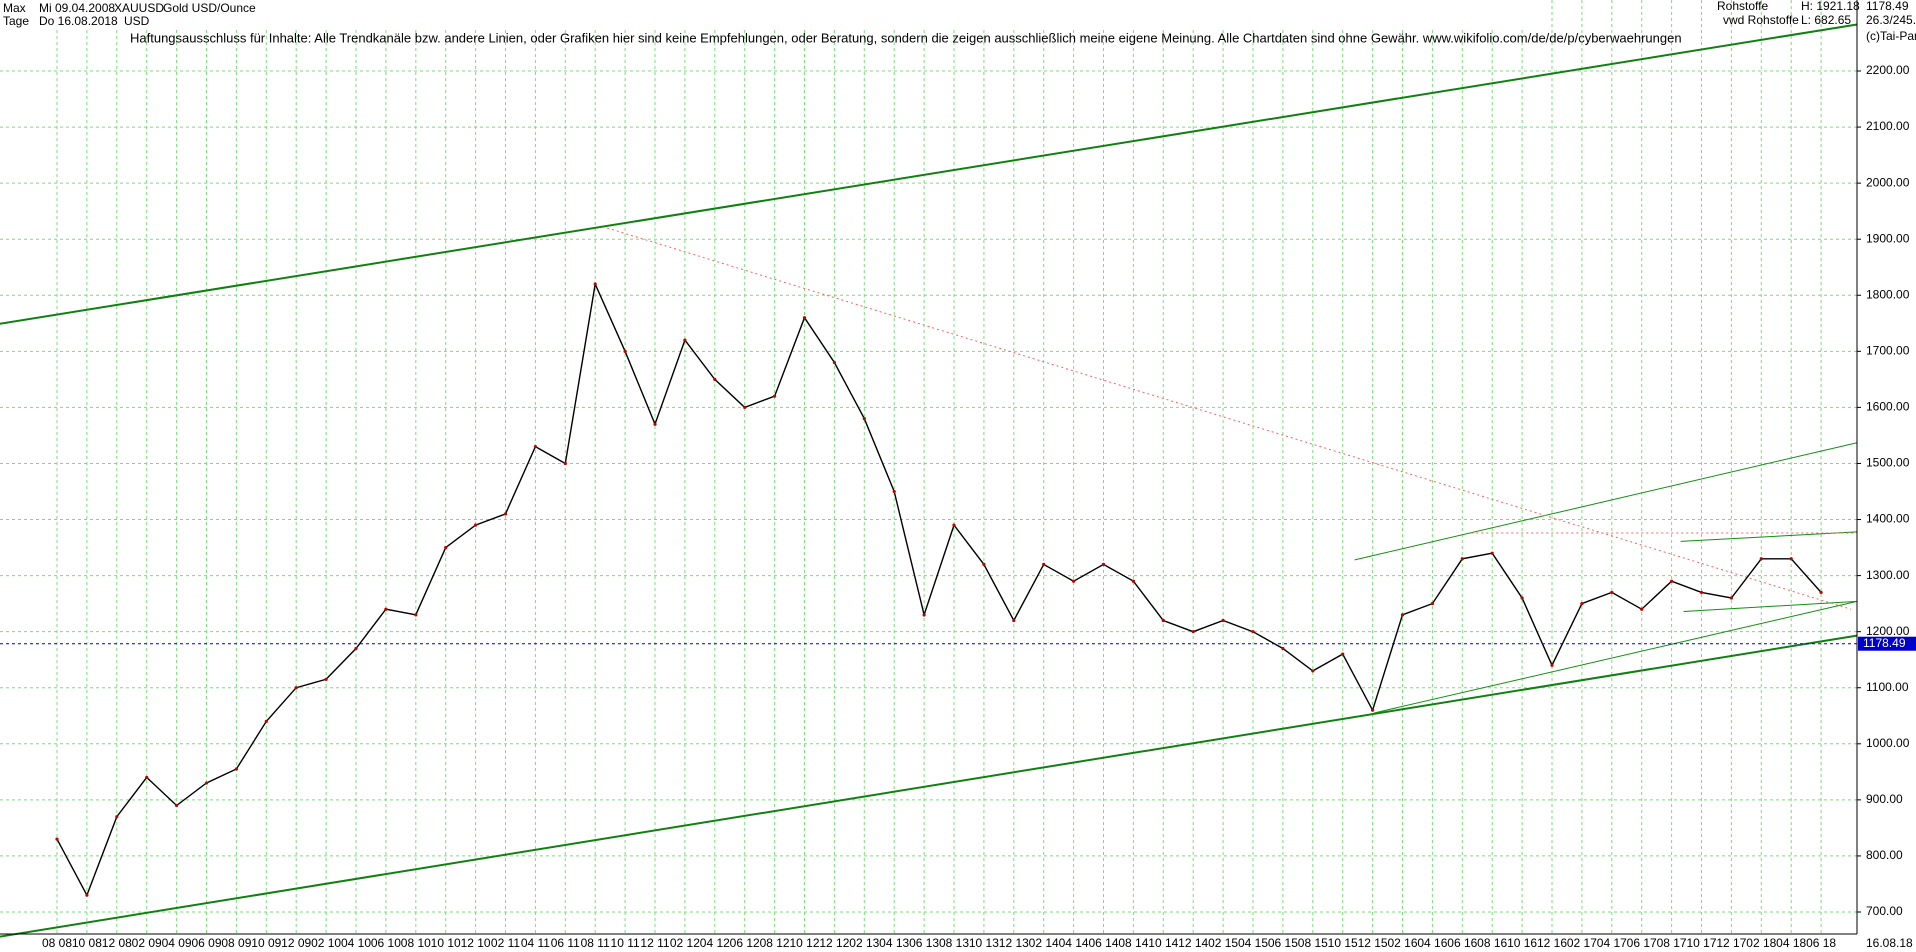 Image resolution: width=1916 pixels, height=952 pixels. What do you see at coordinates (1887, 6) in the screenshot?
I see `last-price: 1178.49` at bounding box center [1887, 6].